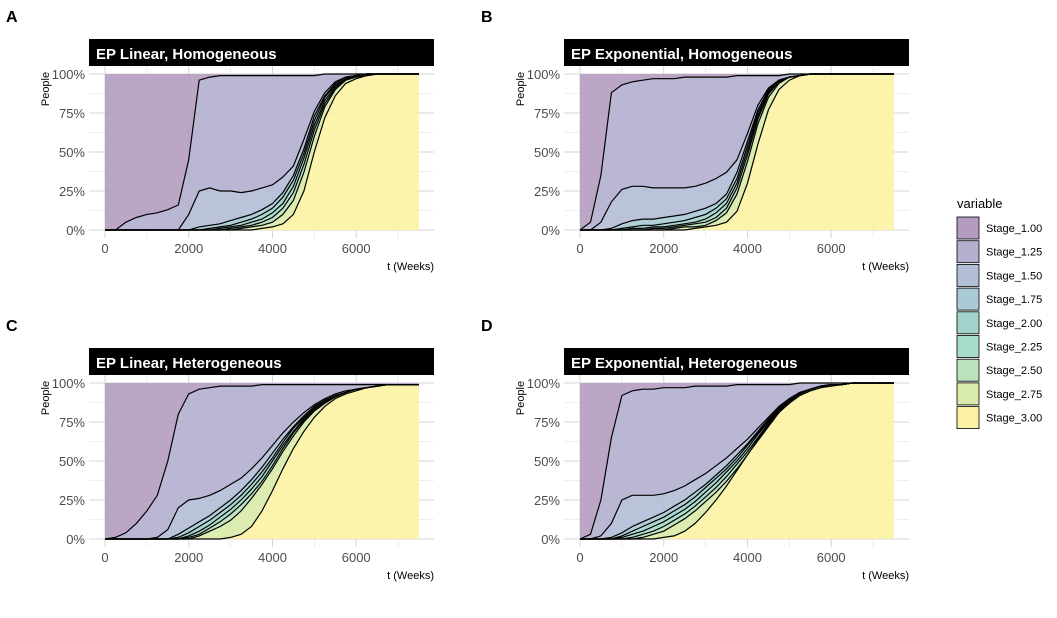  I want to click on legend-label: Stage_3.00, so click(1014, 419).